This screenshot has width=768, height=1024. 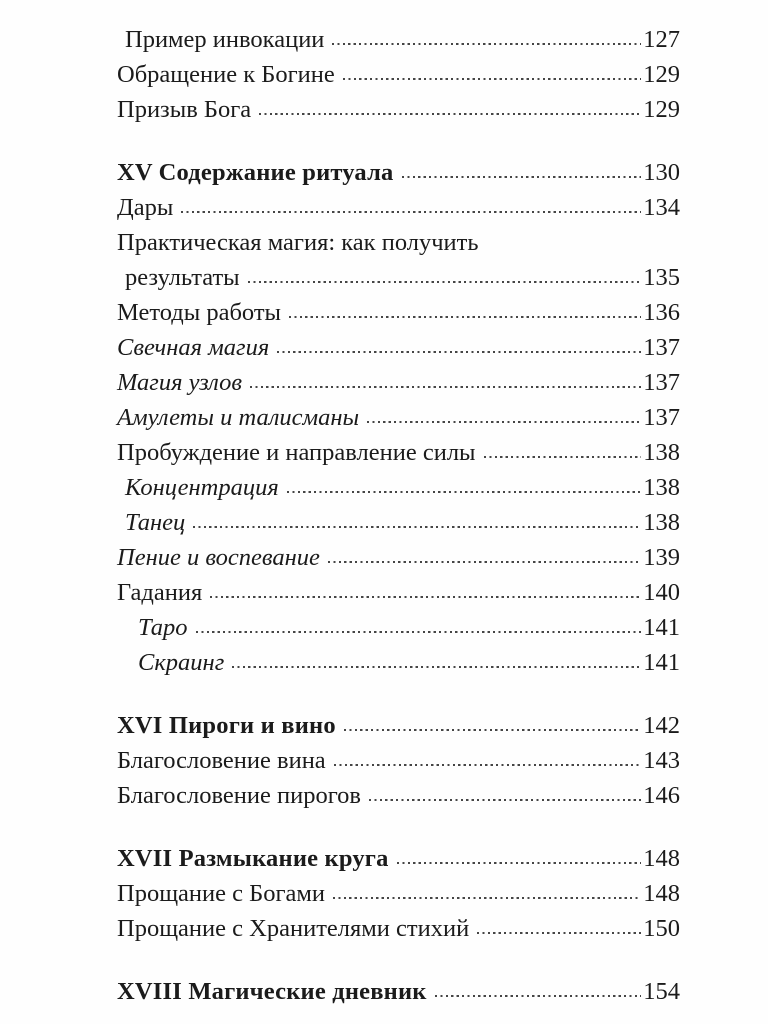 I want to click on toc-entry-label: Пробуждение и направление силы, so click(x=296, y=452).